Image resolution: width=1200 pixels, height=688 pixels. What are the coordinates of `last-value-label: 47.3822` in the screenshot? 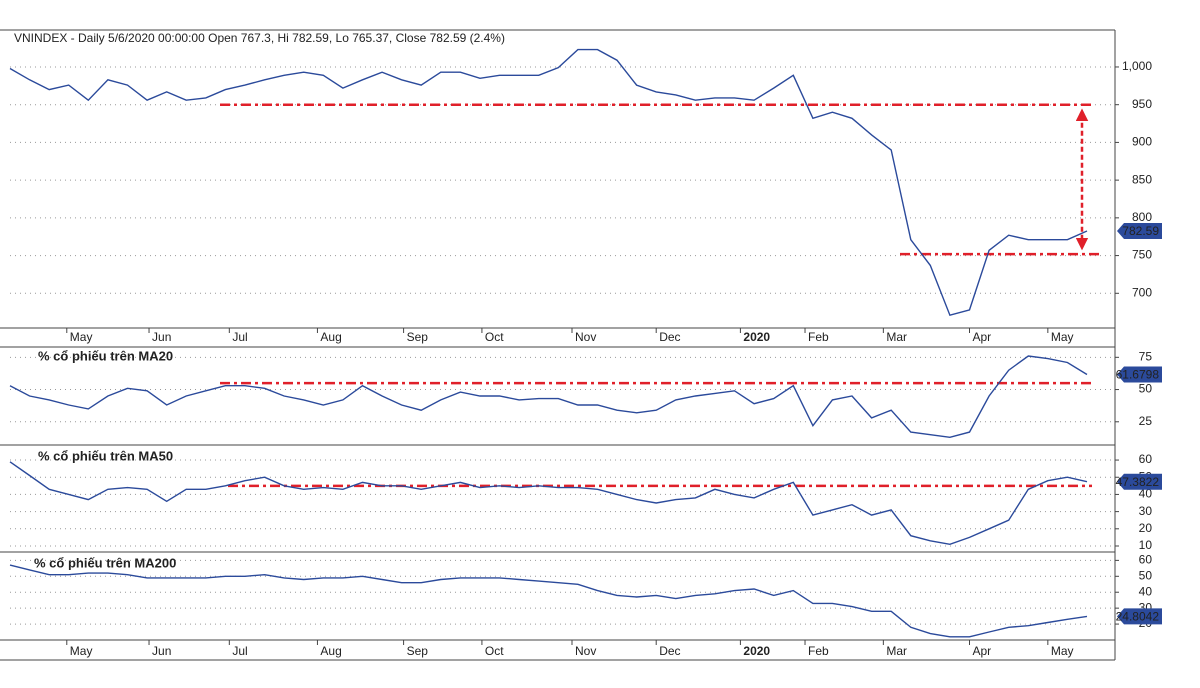 It's located at (1138, 482).